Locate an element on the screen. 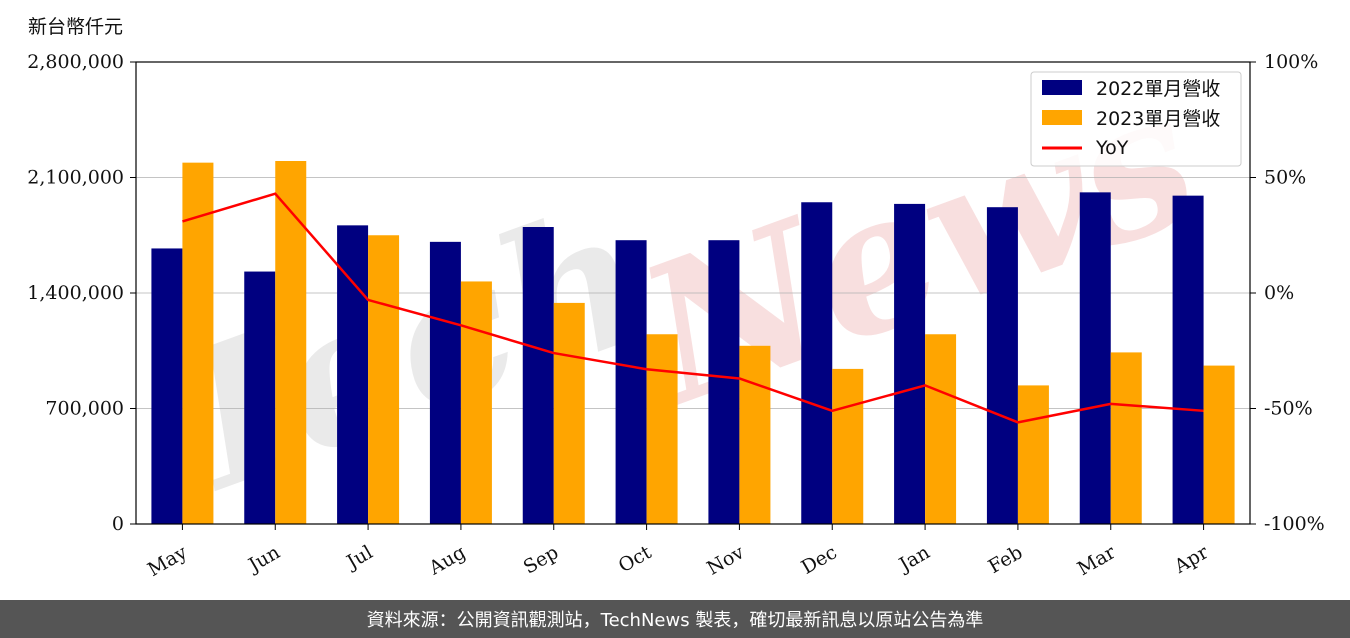 The width and height of the screenshot is (1350, 638). y2-tick-label: 100% is located at coordinates (1291, 62).